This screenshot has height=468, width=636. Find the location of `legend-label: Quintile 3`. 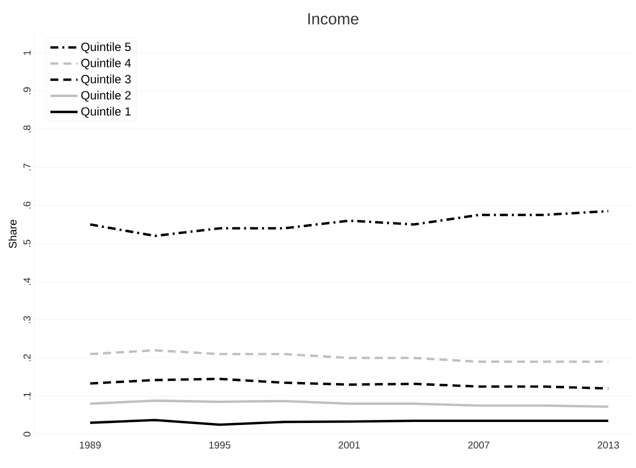

legend-label: Quintile 3 is located at coordinates (106, 80).